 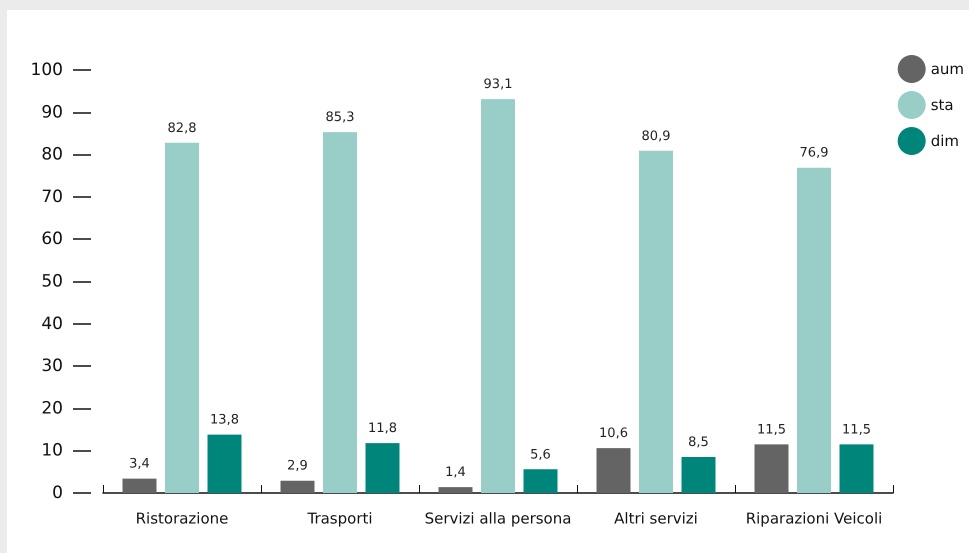 What do you see at coordinates (947, 69) in the screenshot?
I see `legend-label: aum` at bounding box center [947, 69].